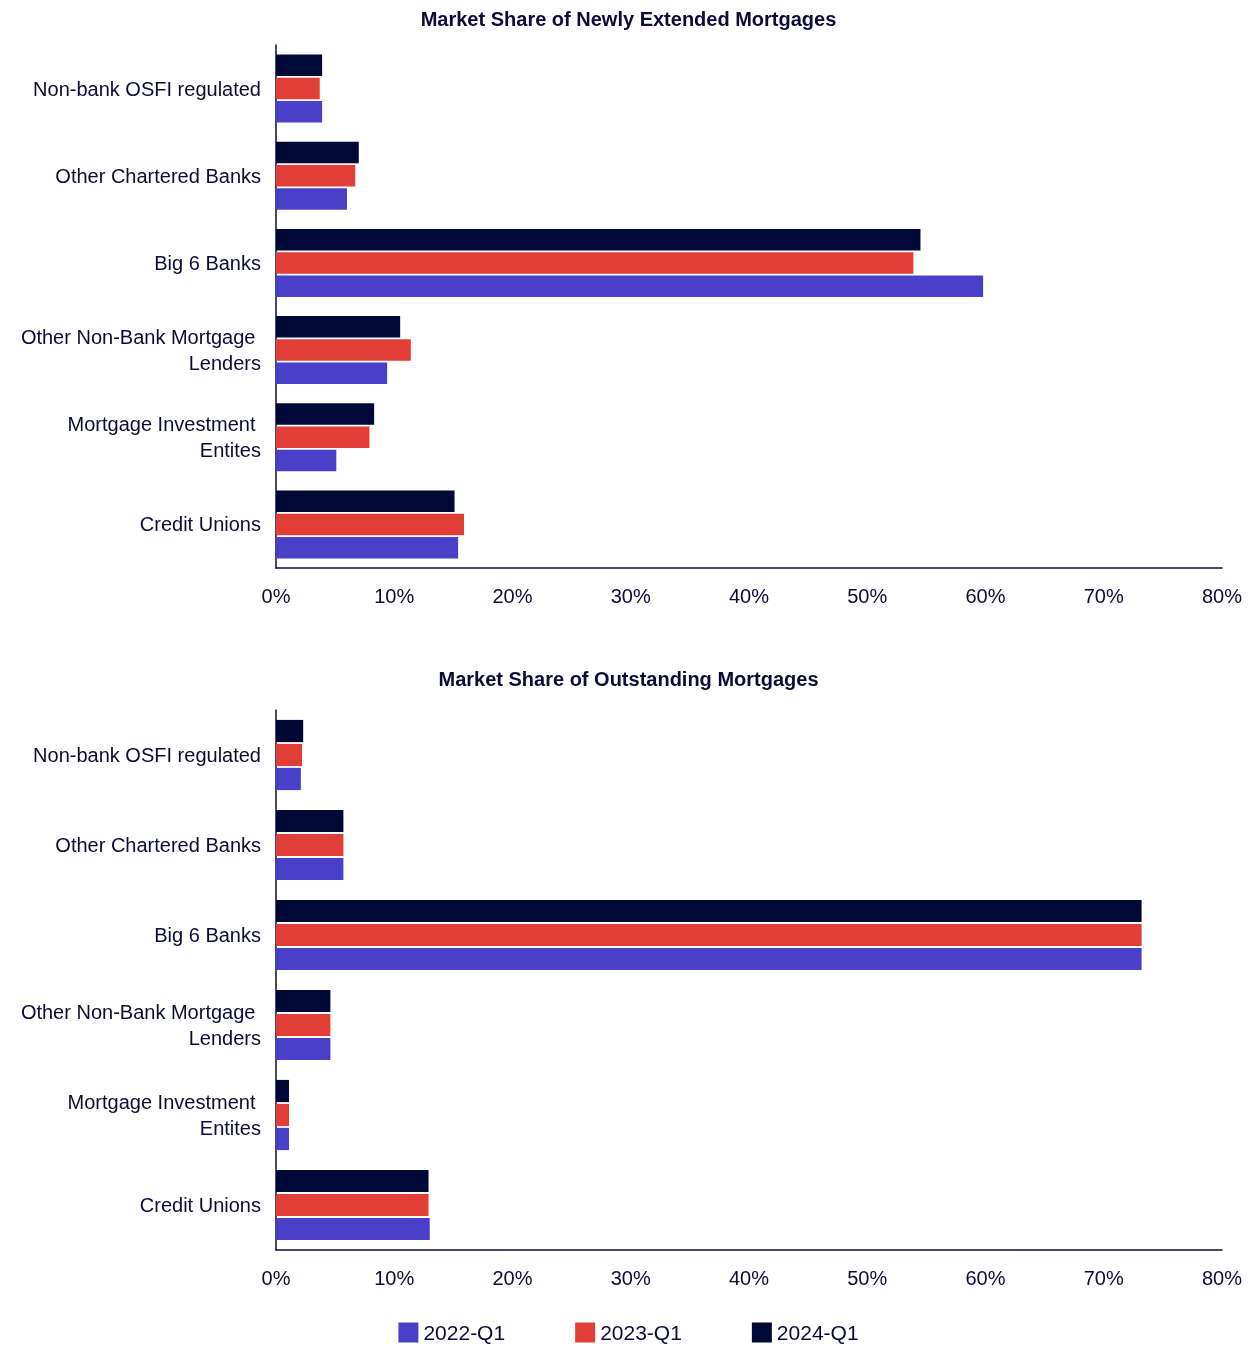  What do you see at coordinates (641, 1332) in the screenshot?
I see `legend-label: 2023-Q1` at bounding box center [641, 1332].